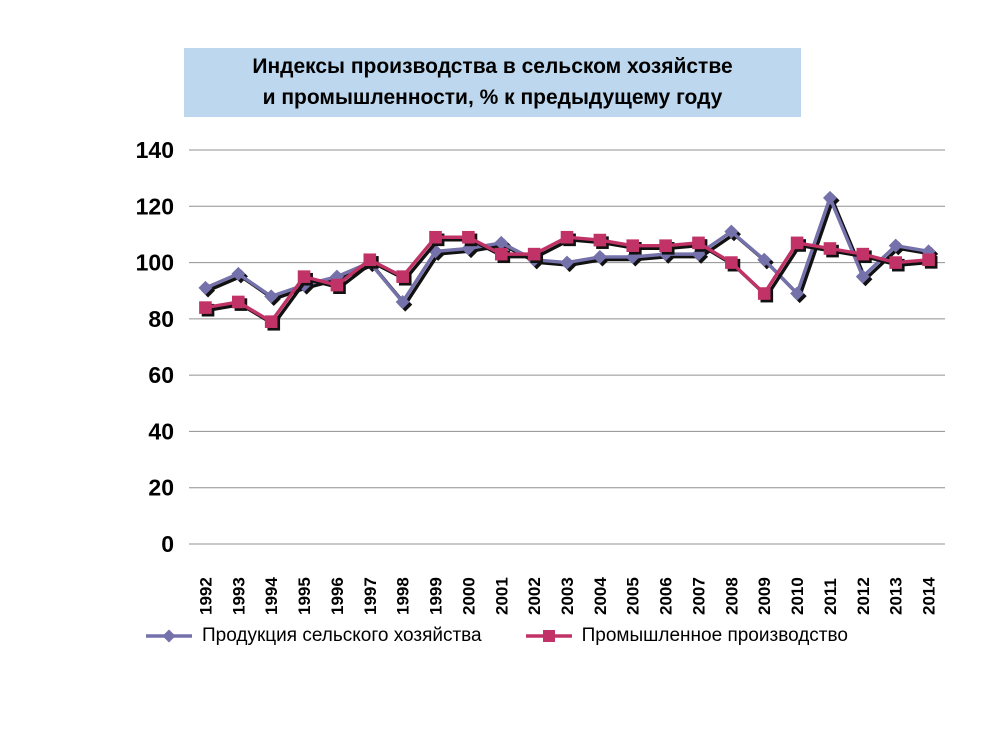 The height and width of the screenshot is (745, 992). Describe the element at coordinates (666, 596) in the screenshot. I see `x-axis-label: 2006` at that location.